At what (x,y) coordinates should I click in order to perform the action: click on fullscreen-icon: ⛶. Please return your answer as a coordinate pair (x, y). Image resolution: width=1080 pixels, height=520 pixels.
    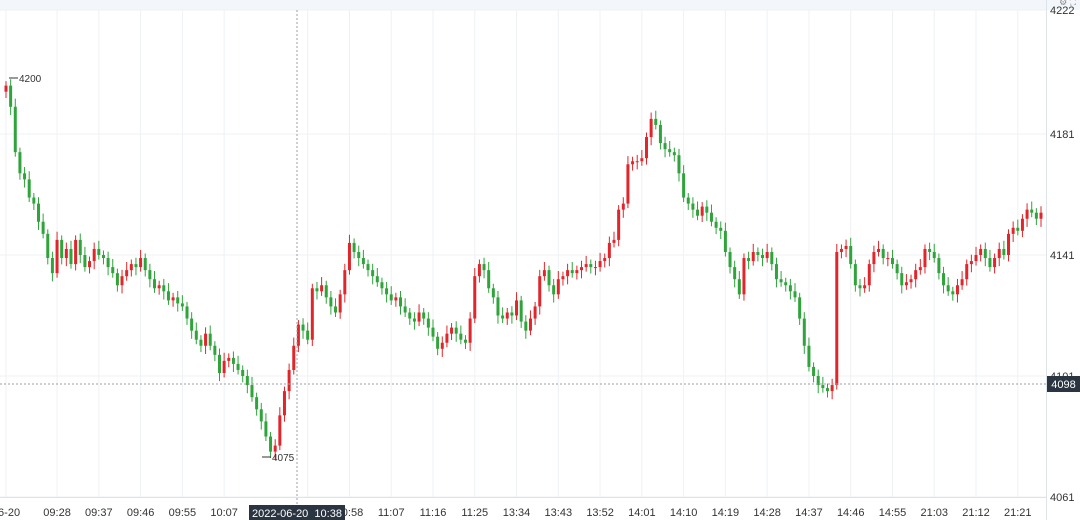
    Looking at the image, I should click on (1072, 3).